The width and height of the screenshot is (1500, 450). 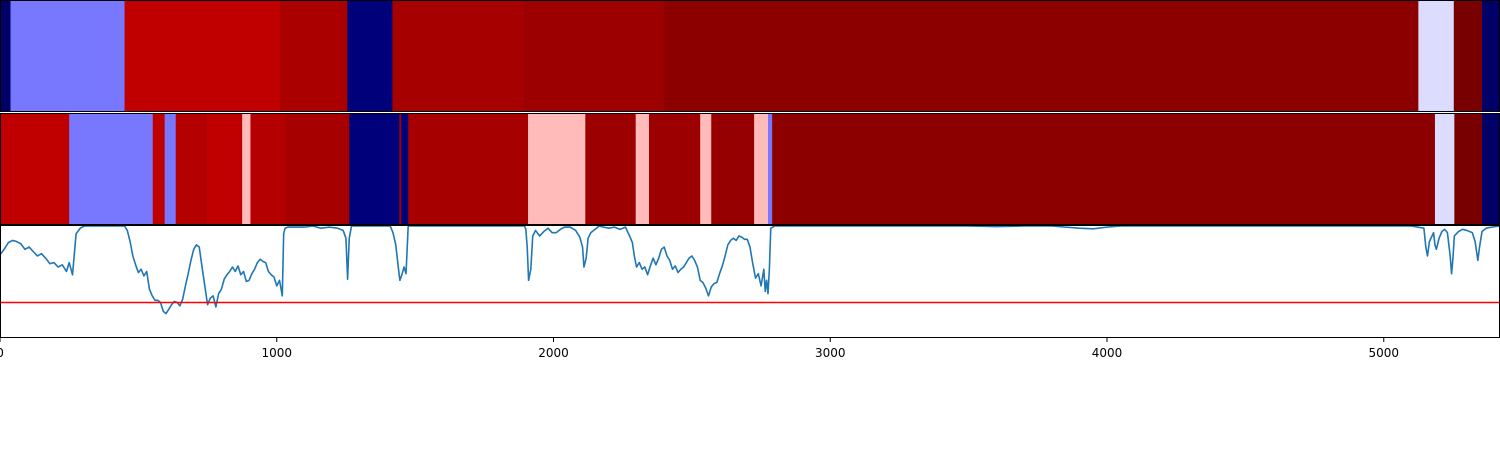 What do you see at coordinates (1107, 353) in the screenshot?
I see `x-tick-label-4000: 4000` at bounding box center [1107, 353].